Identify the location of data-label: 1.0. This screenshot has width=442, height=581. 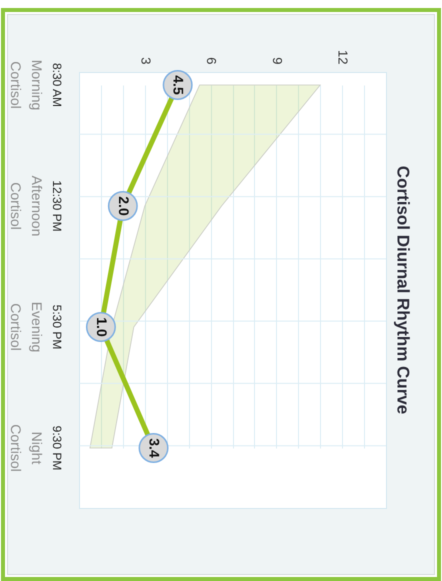
(102, 327).